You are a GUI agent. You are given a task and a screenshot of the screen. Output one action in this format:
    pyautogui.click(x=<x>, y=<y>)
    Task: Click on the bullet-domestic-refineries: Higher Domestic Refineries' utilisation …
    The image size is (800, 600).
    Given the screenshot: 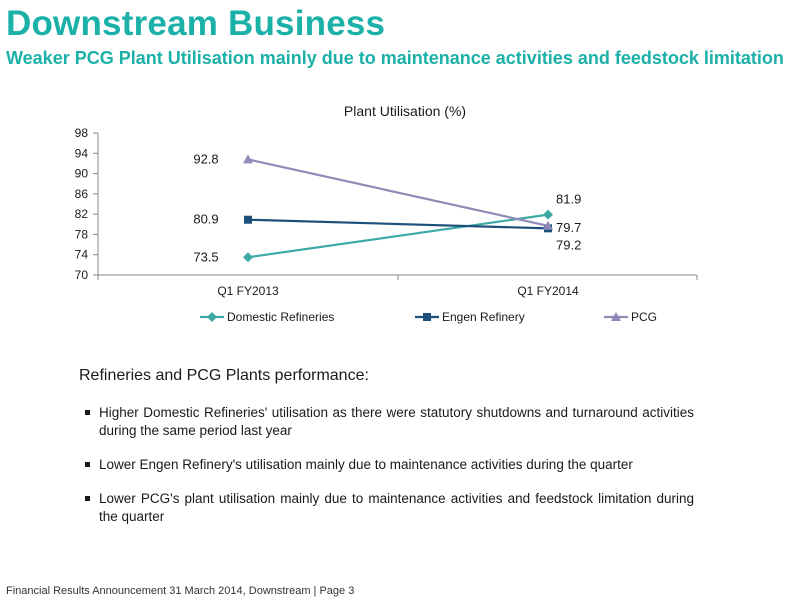 What is the action you would take?
    pyautogui.click(x=389, y=422)
    